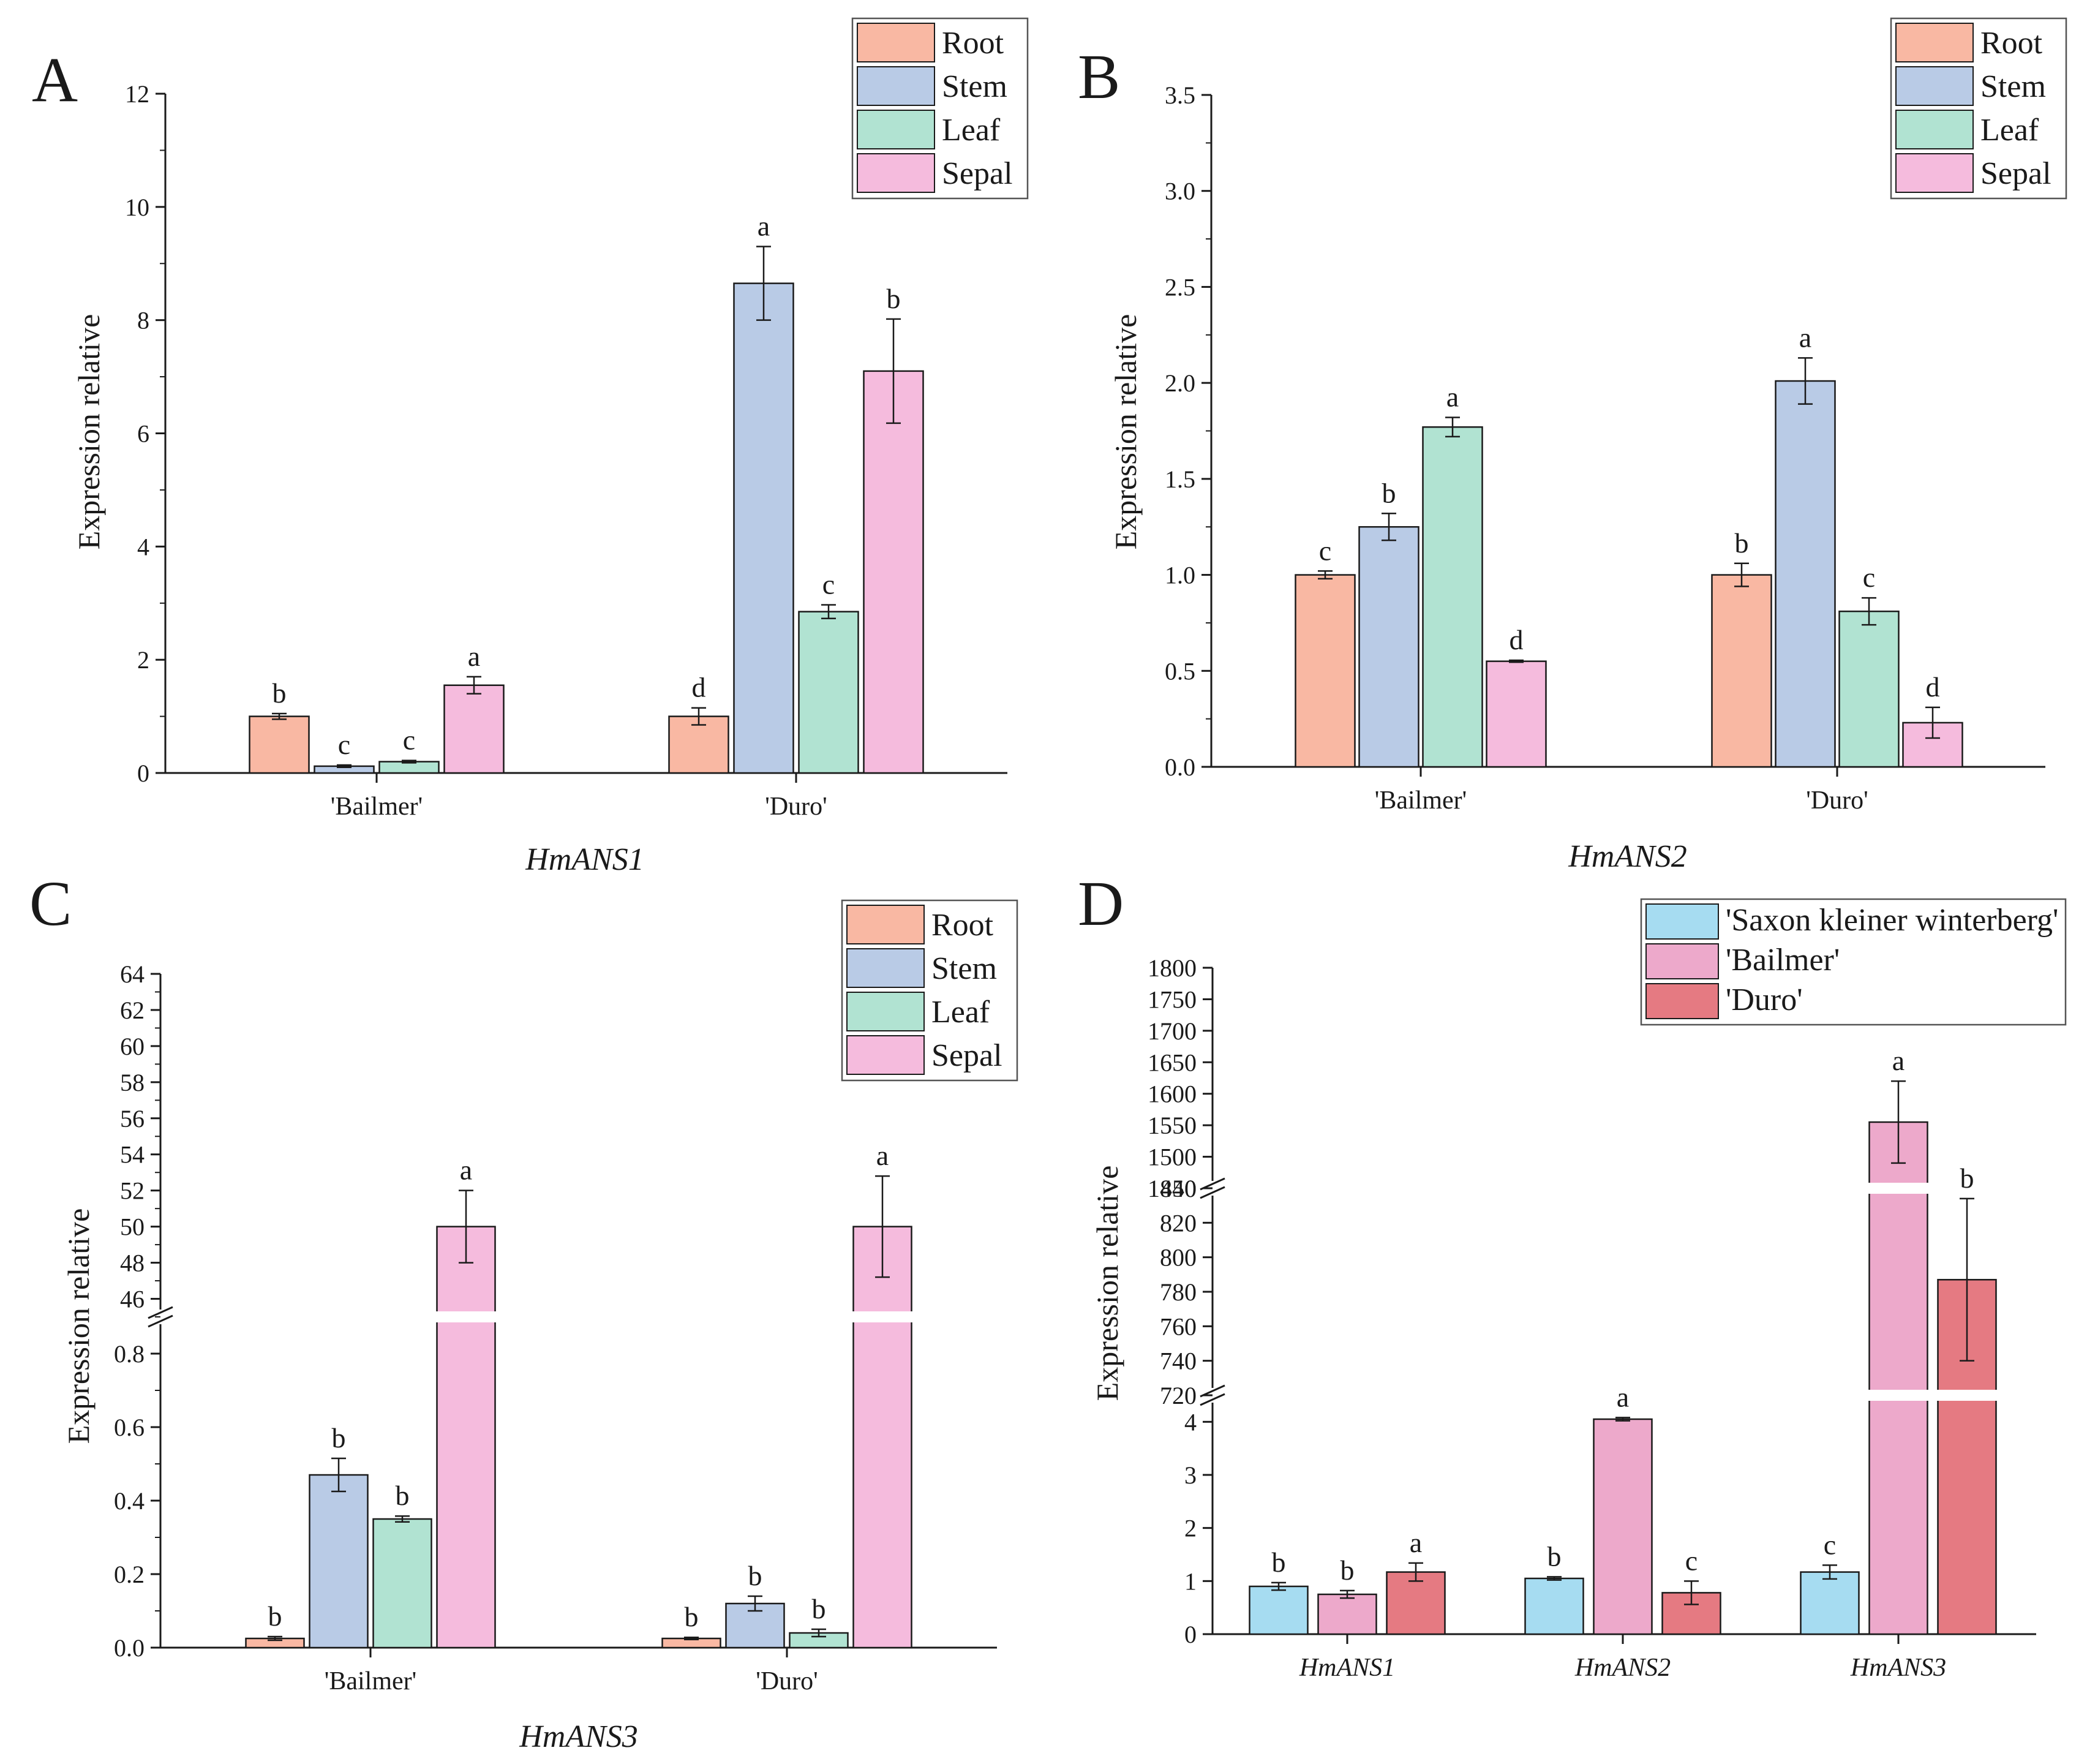  What do you see at coordinates (1898, 1668) in the screenshot?
I see `panel-d-x-tick-label: HmANS3` at bounding box center [1898, 1668].